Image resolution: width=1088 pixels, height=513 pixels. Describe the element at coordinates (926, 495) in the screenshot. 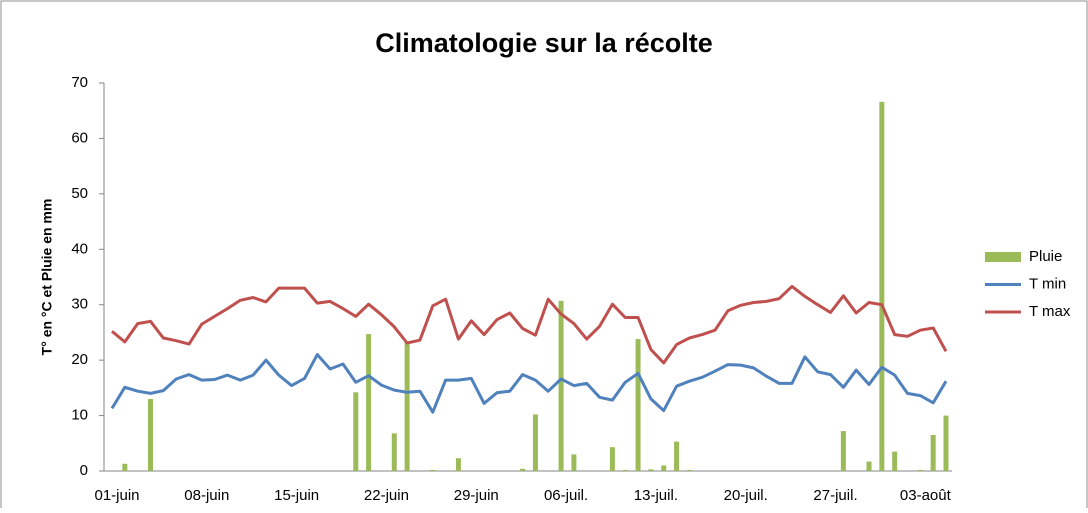

I see `x-tick-label: 03-août` at that location.